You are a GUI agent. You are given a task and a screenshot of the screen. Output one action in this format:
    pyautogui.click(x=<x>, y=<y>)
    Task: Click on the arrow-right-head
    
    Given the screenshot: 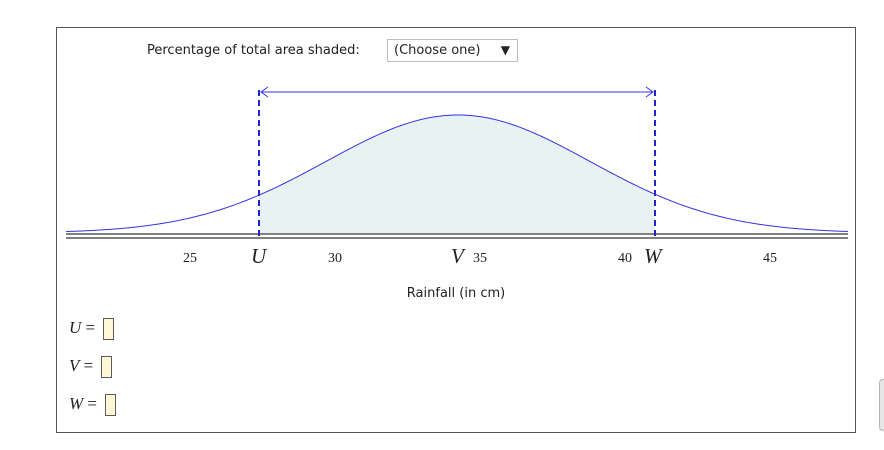 What is the action you would take?
    pyautogui.click(x=649, y=92)
    